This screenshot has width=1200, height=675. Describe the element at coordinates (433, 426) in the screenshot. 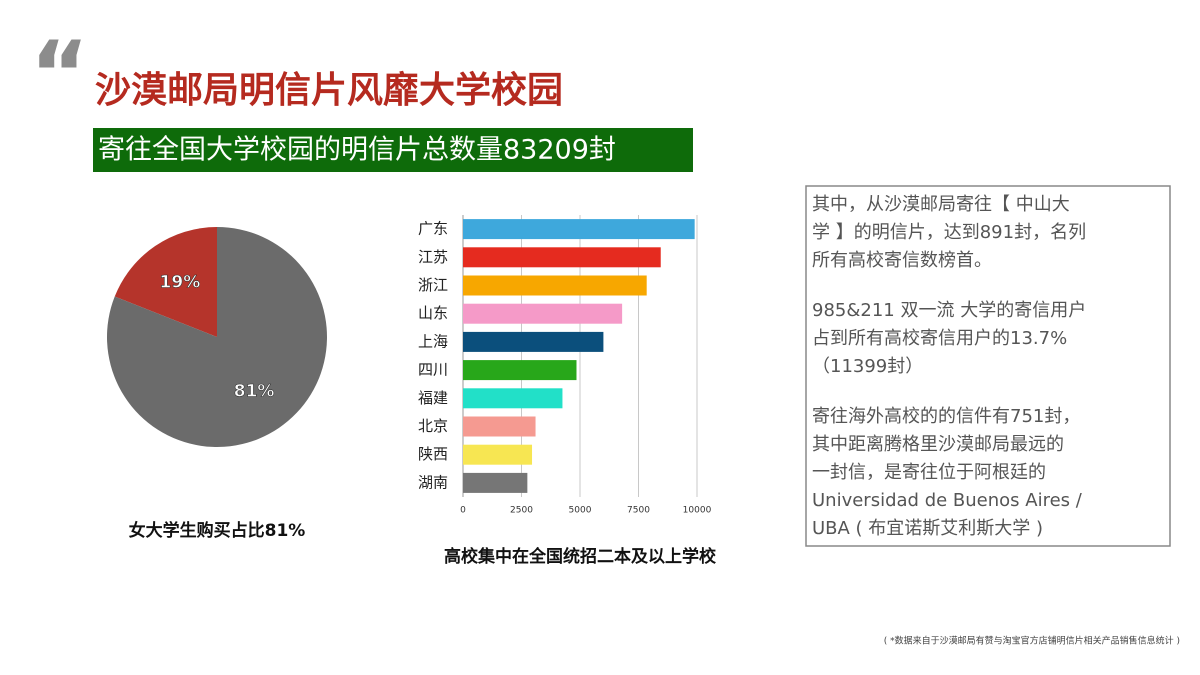

I see `y-tick-label: 北京` at that location.